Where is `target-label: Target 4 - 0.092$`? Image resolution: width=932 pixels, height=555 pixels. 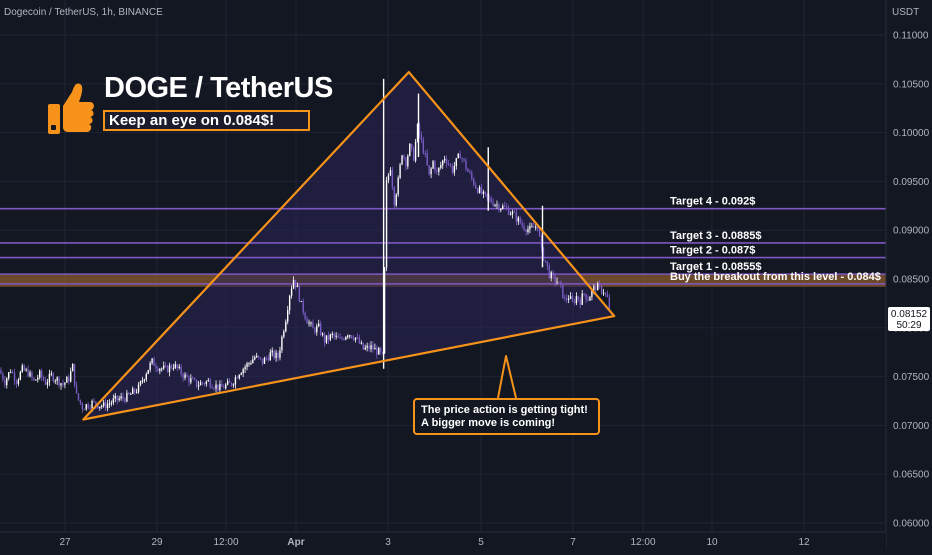 target-label: Target 4 - 0.092$ is located at coordinates (712, 202).